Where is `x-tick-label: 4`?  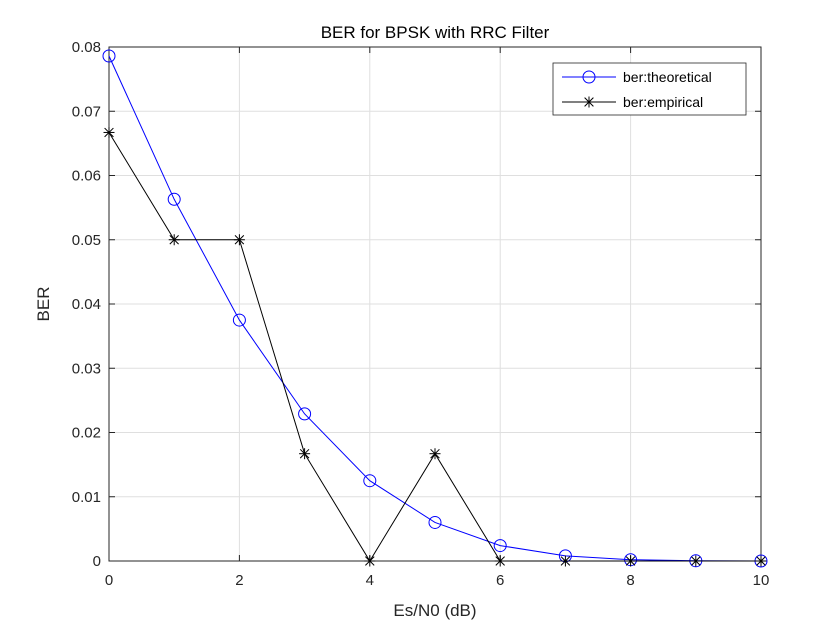 x-tick-label: 4 is located at coordinates (370, 580).